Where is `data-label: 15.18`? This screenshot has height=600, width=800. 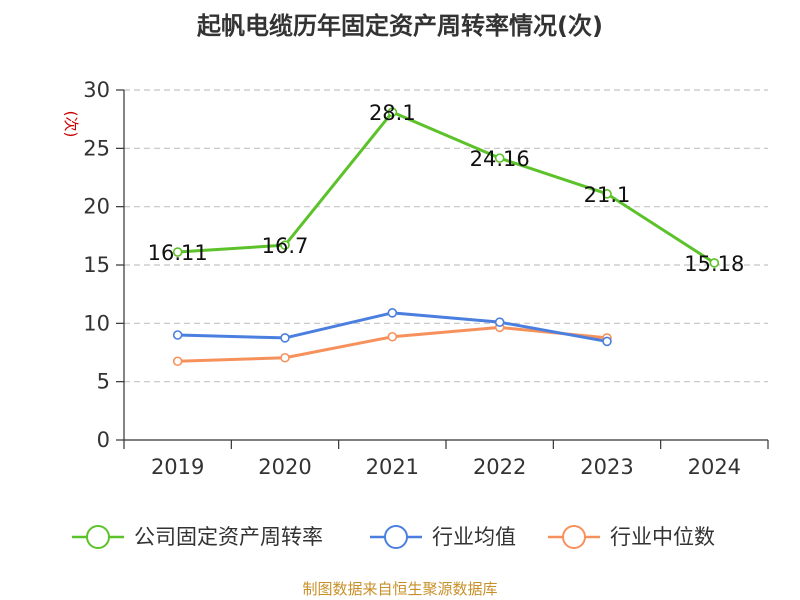 data-label: 15.18 is located at coordinates (714, 264).